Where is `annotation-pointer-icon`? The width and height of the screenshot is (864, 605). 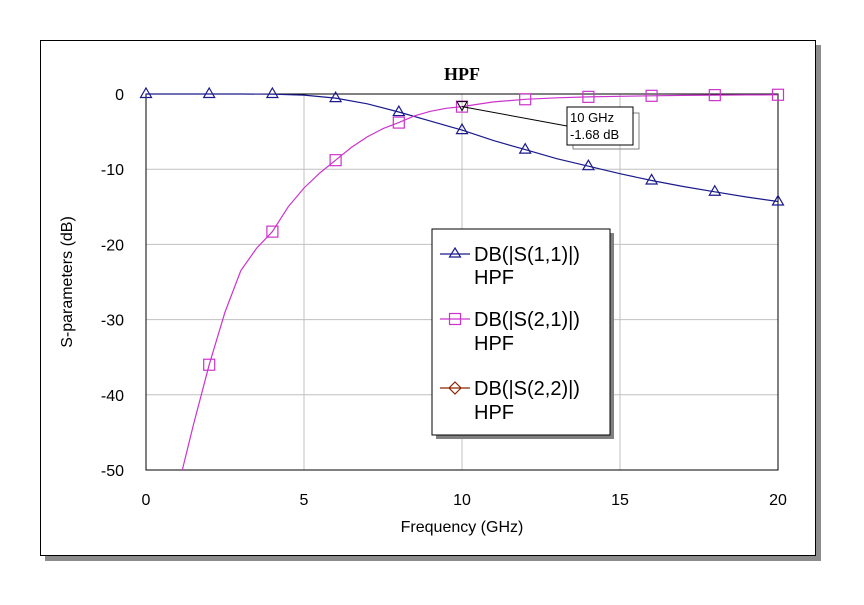
annotation-pointer-icon is located at coordinates (462, 106).